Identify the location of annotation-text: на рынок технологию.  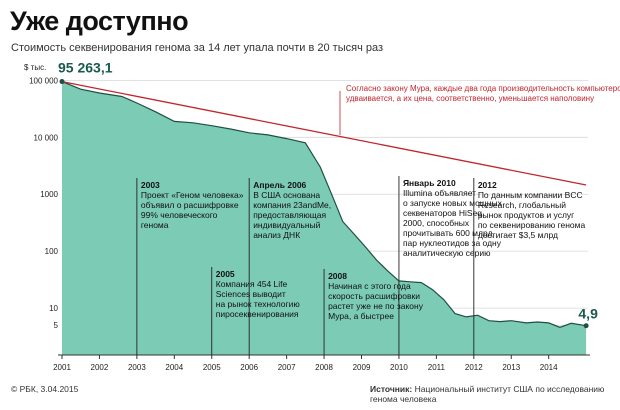
(258, 304).